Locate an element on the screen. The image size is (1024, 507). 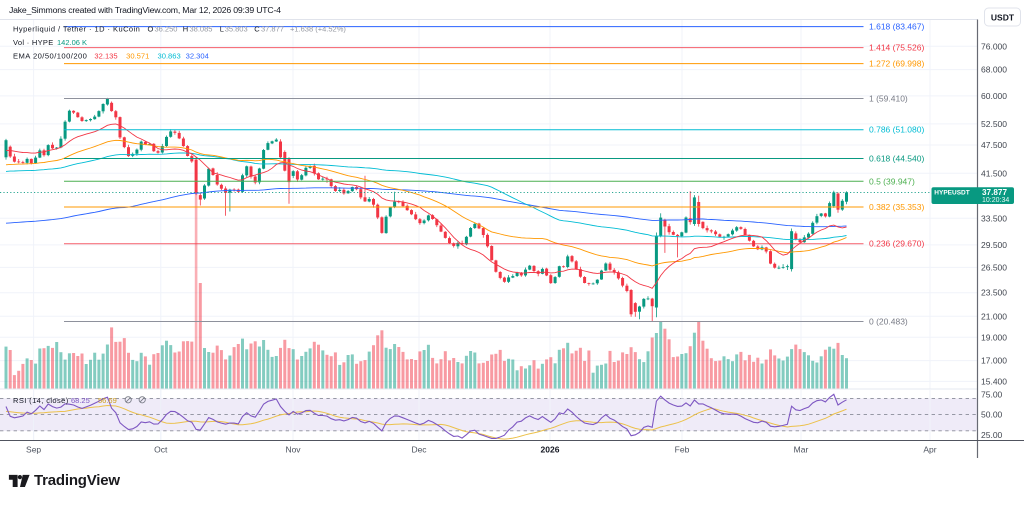
svg-text: 0.5 (39.947) is located at coordinates (892, 181).